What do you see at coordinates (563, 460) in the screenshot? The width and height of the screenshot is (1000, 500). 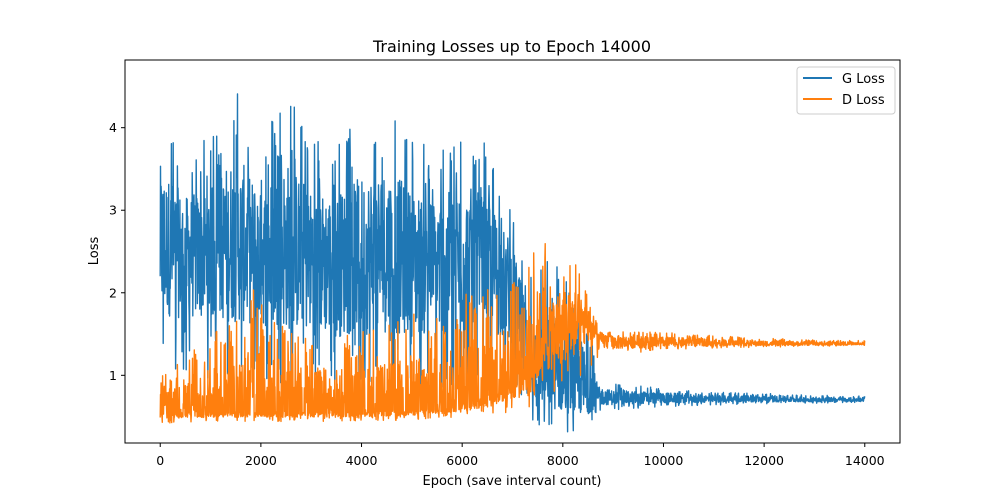 I see `x-tick-label: 8000` at bounding box center [563, 460].